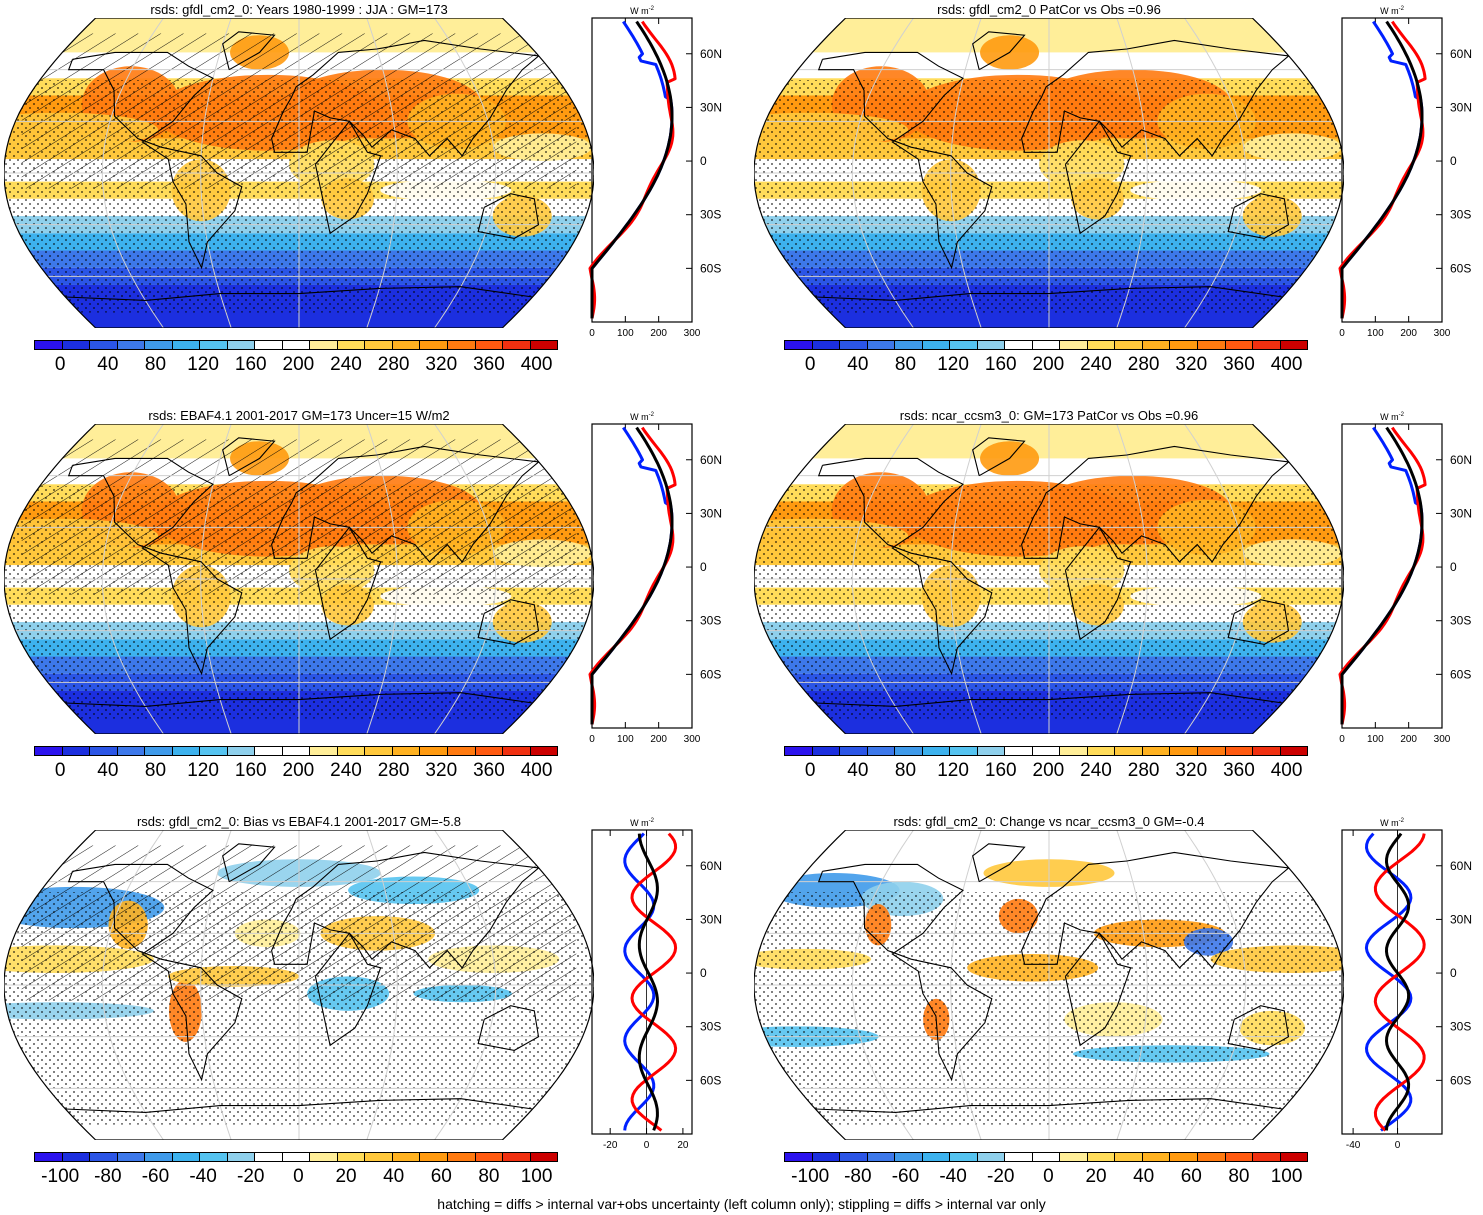  Describe the element at coordinates (1191, 770) in the screenshot. I see `colorbar-label: 320` at that location.